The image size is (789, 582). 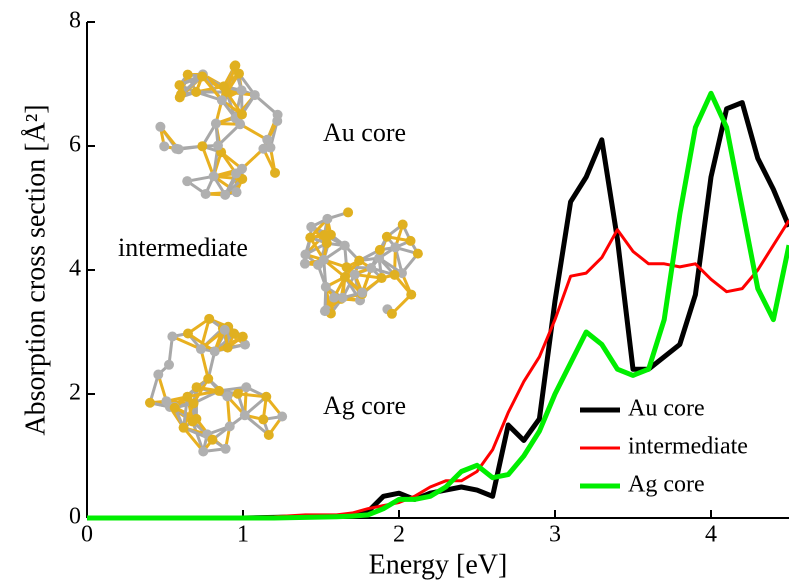 I want to click on y-tick-label: 2, so click(x=75, y=393).